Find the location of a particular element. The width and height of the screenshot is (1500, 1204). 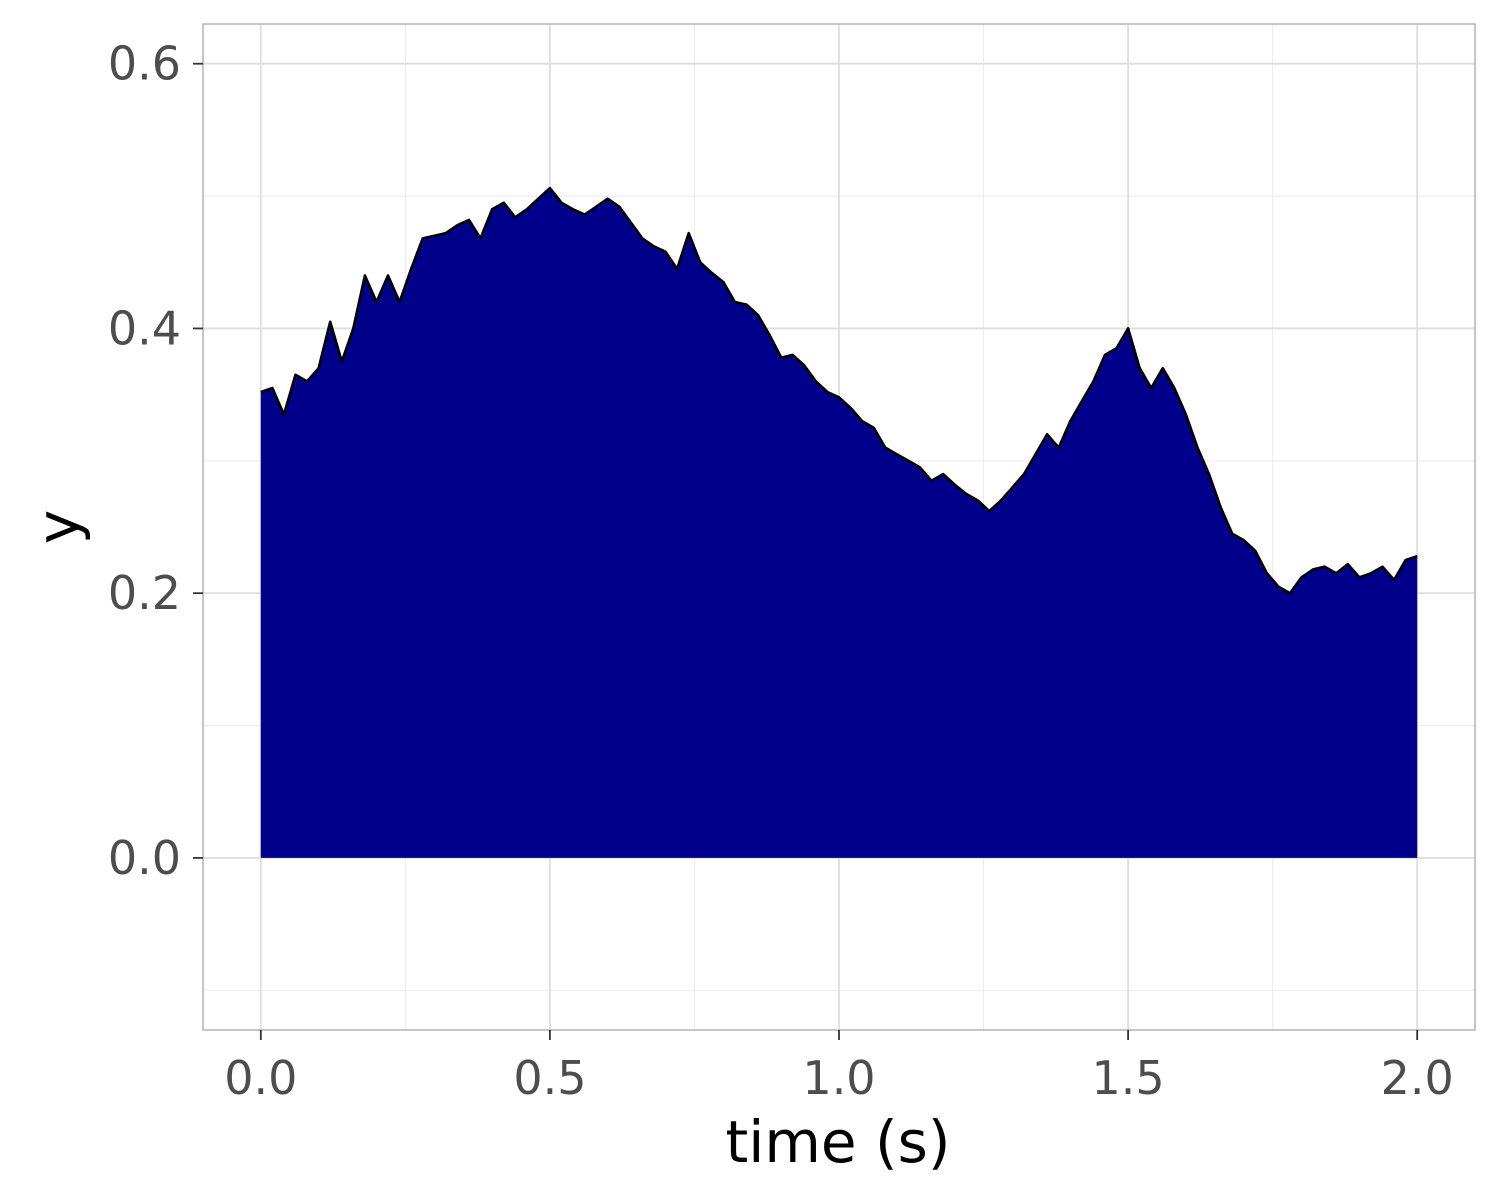

x-tick-label: 0.0 is located at coordinates (260, 1078).